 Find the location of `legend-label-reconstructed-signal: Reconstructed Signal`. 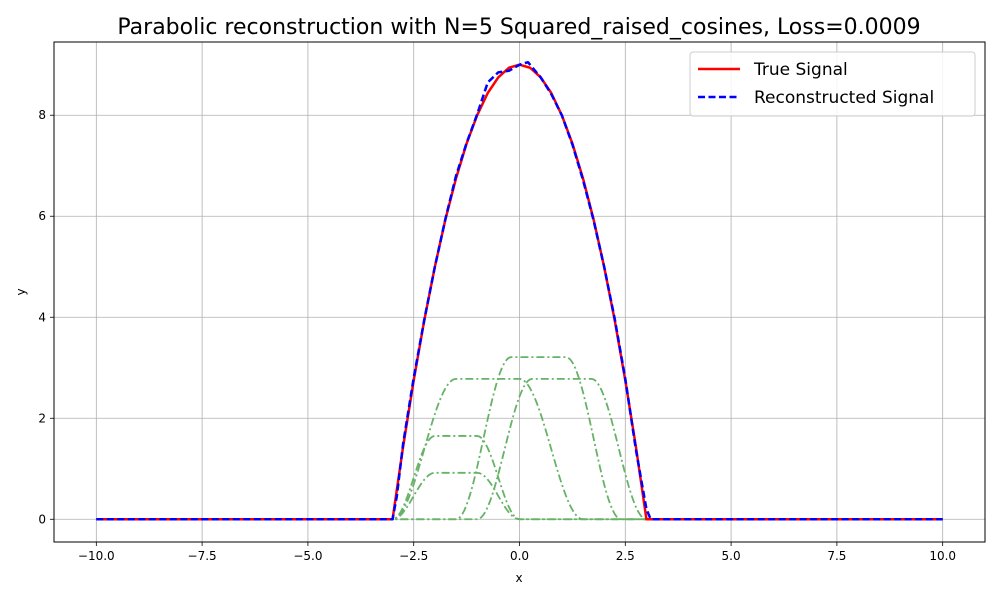

legend-label-reconstructed-signal: Reconstructed Signal is located at coordinates (844, 98).